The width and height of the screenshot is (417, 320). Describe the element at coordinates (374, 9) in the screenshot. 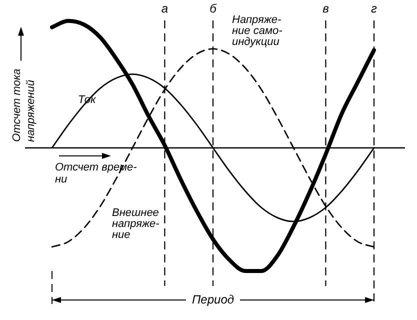

I see `x-tick-label: г` at that location.